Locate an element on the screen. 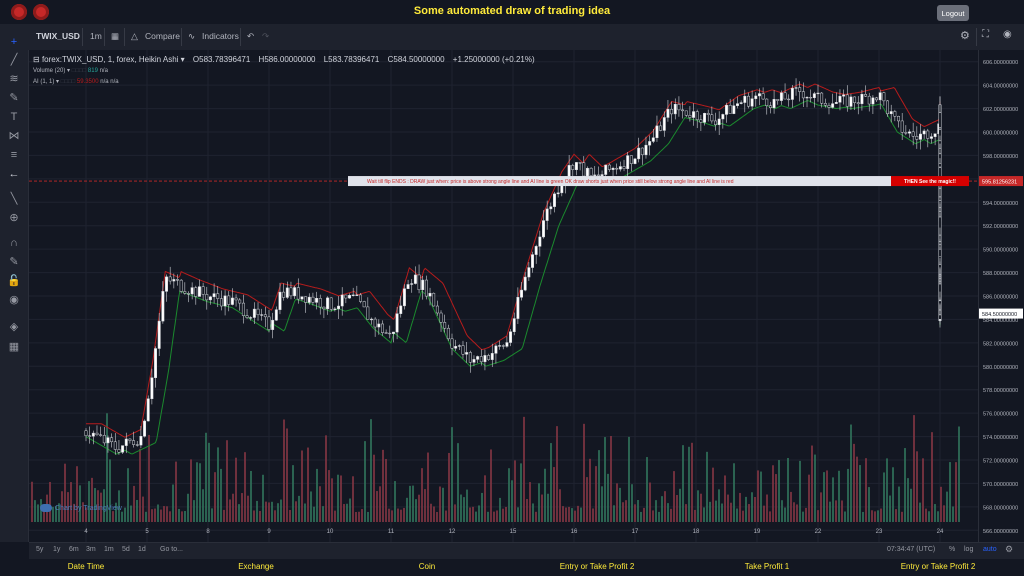 The height and width of the screenshot is (576, 1024). pattern-tool-icon: ⋈ is located at coordinates (14, 136).